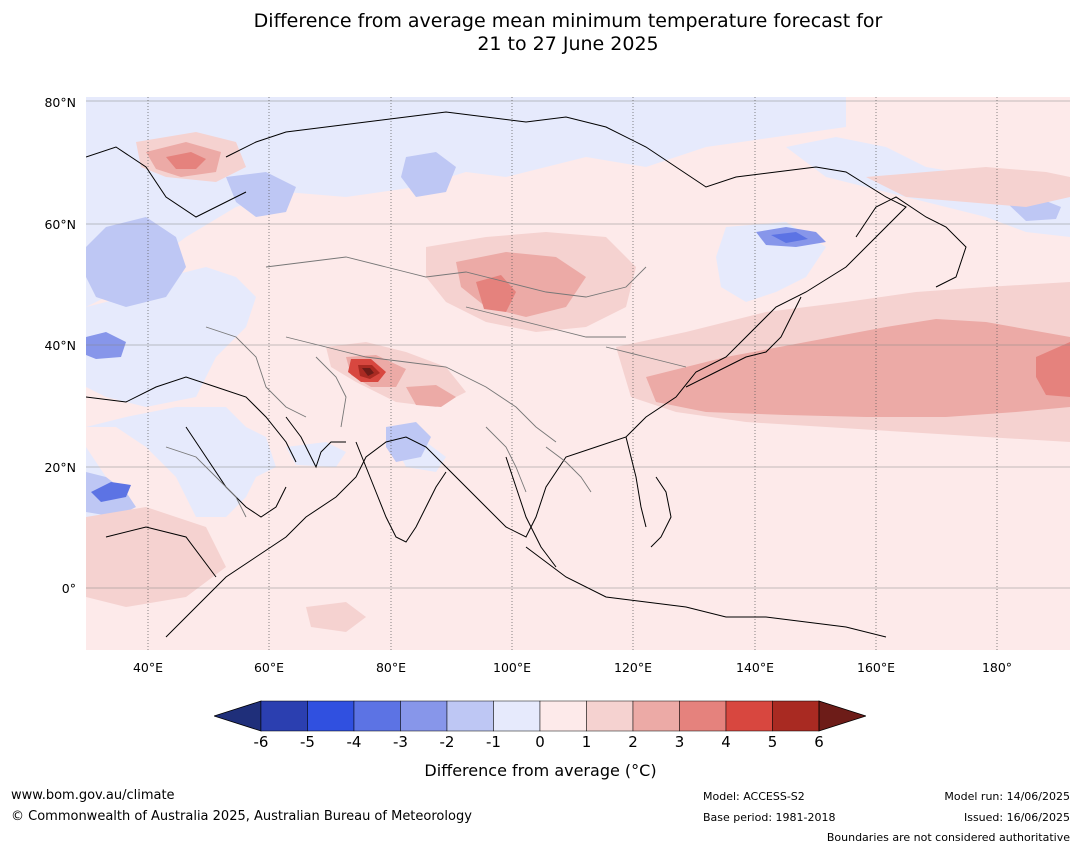  What do you see at coordinates (400, 742) in the screenshot?
I see `colorbar-tick-label: -3` at bounding box center [400, 742].